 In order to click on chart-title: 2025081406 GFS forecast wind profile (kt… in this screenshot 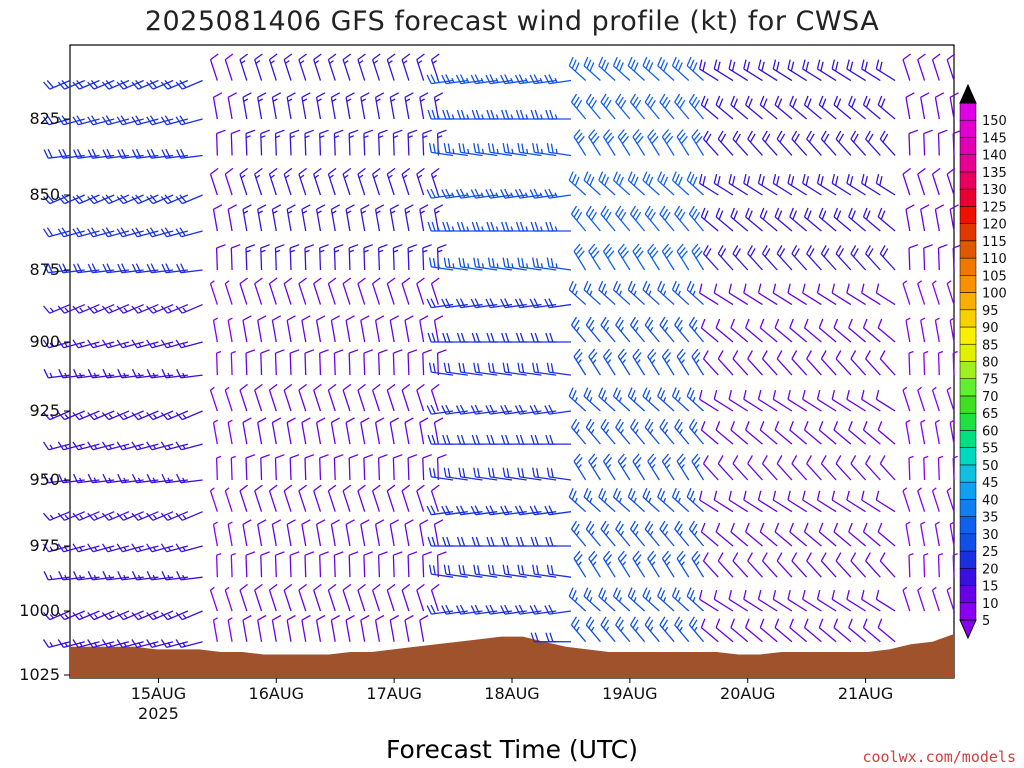, I will do `click(512, 21)`.